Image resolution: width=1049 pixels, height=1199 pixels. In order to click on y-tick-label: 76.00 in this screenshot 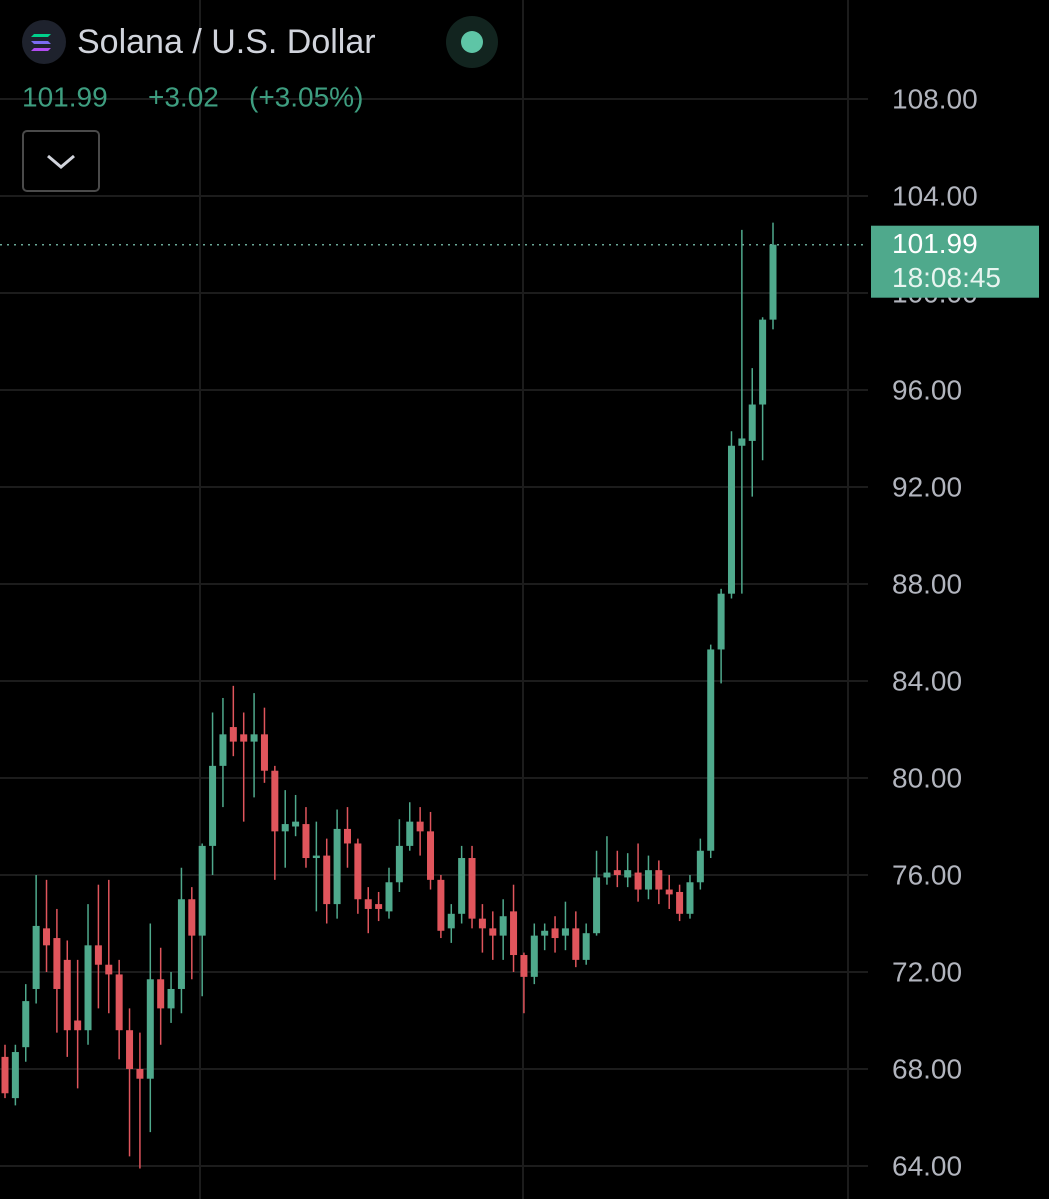, I will do `click(927, 874)`.